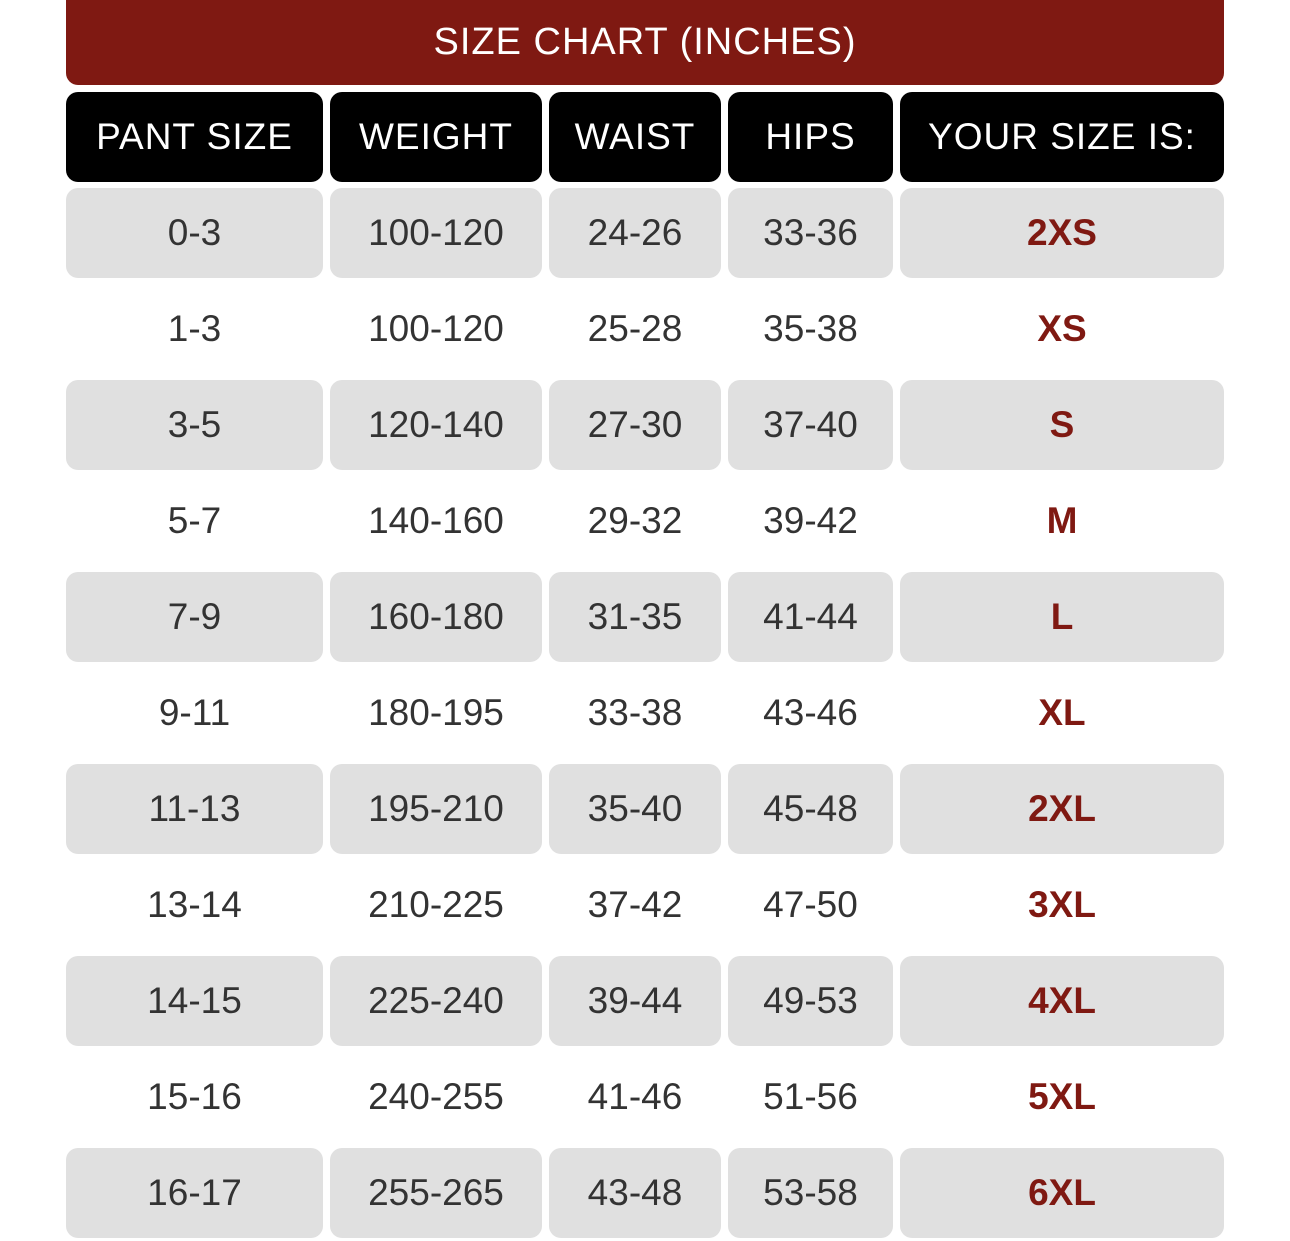 This screenshot has width=1290, height=1241. What do you see at coordinates (635, 1193) in the screenshot?
I see `waist-cell: 43-48` at bounding box center [635, 1193].